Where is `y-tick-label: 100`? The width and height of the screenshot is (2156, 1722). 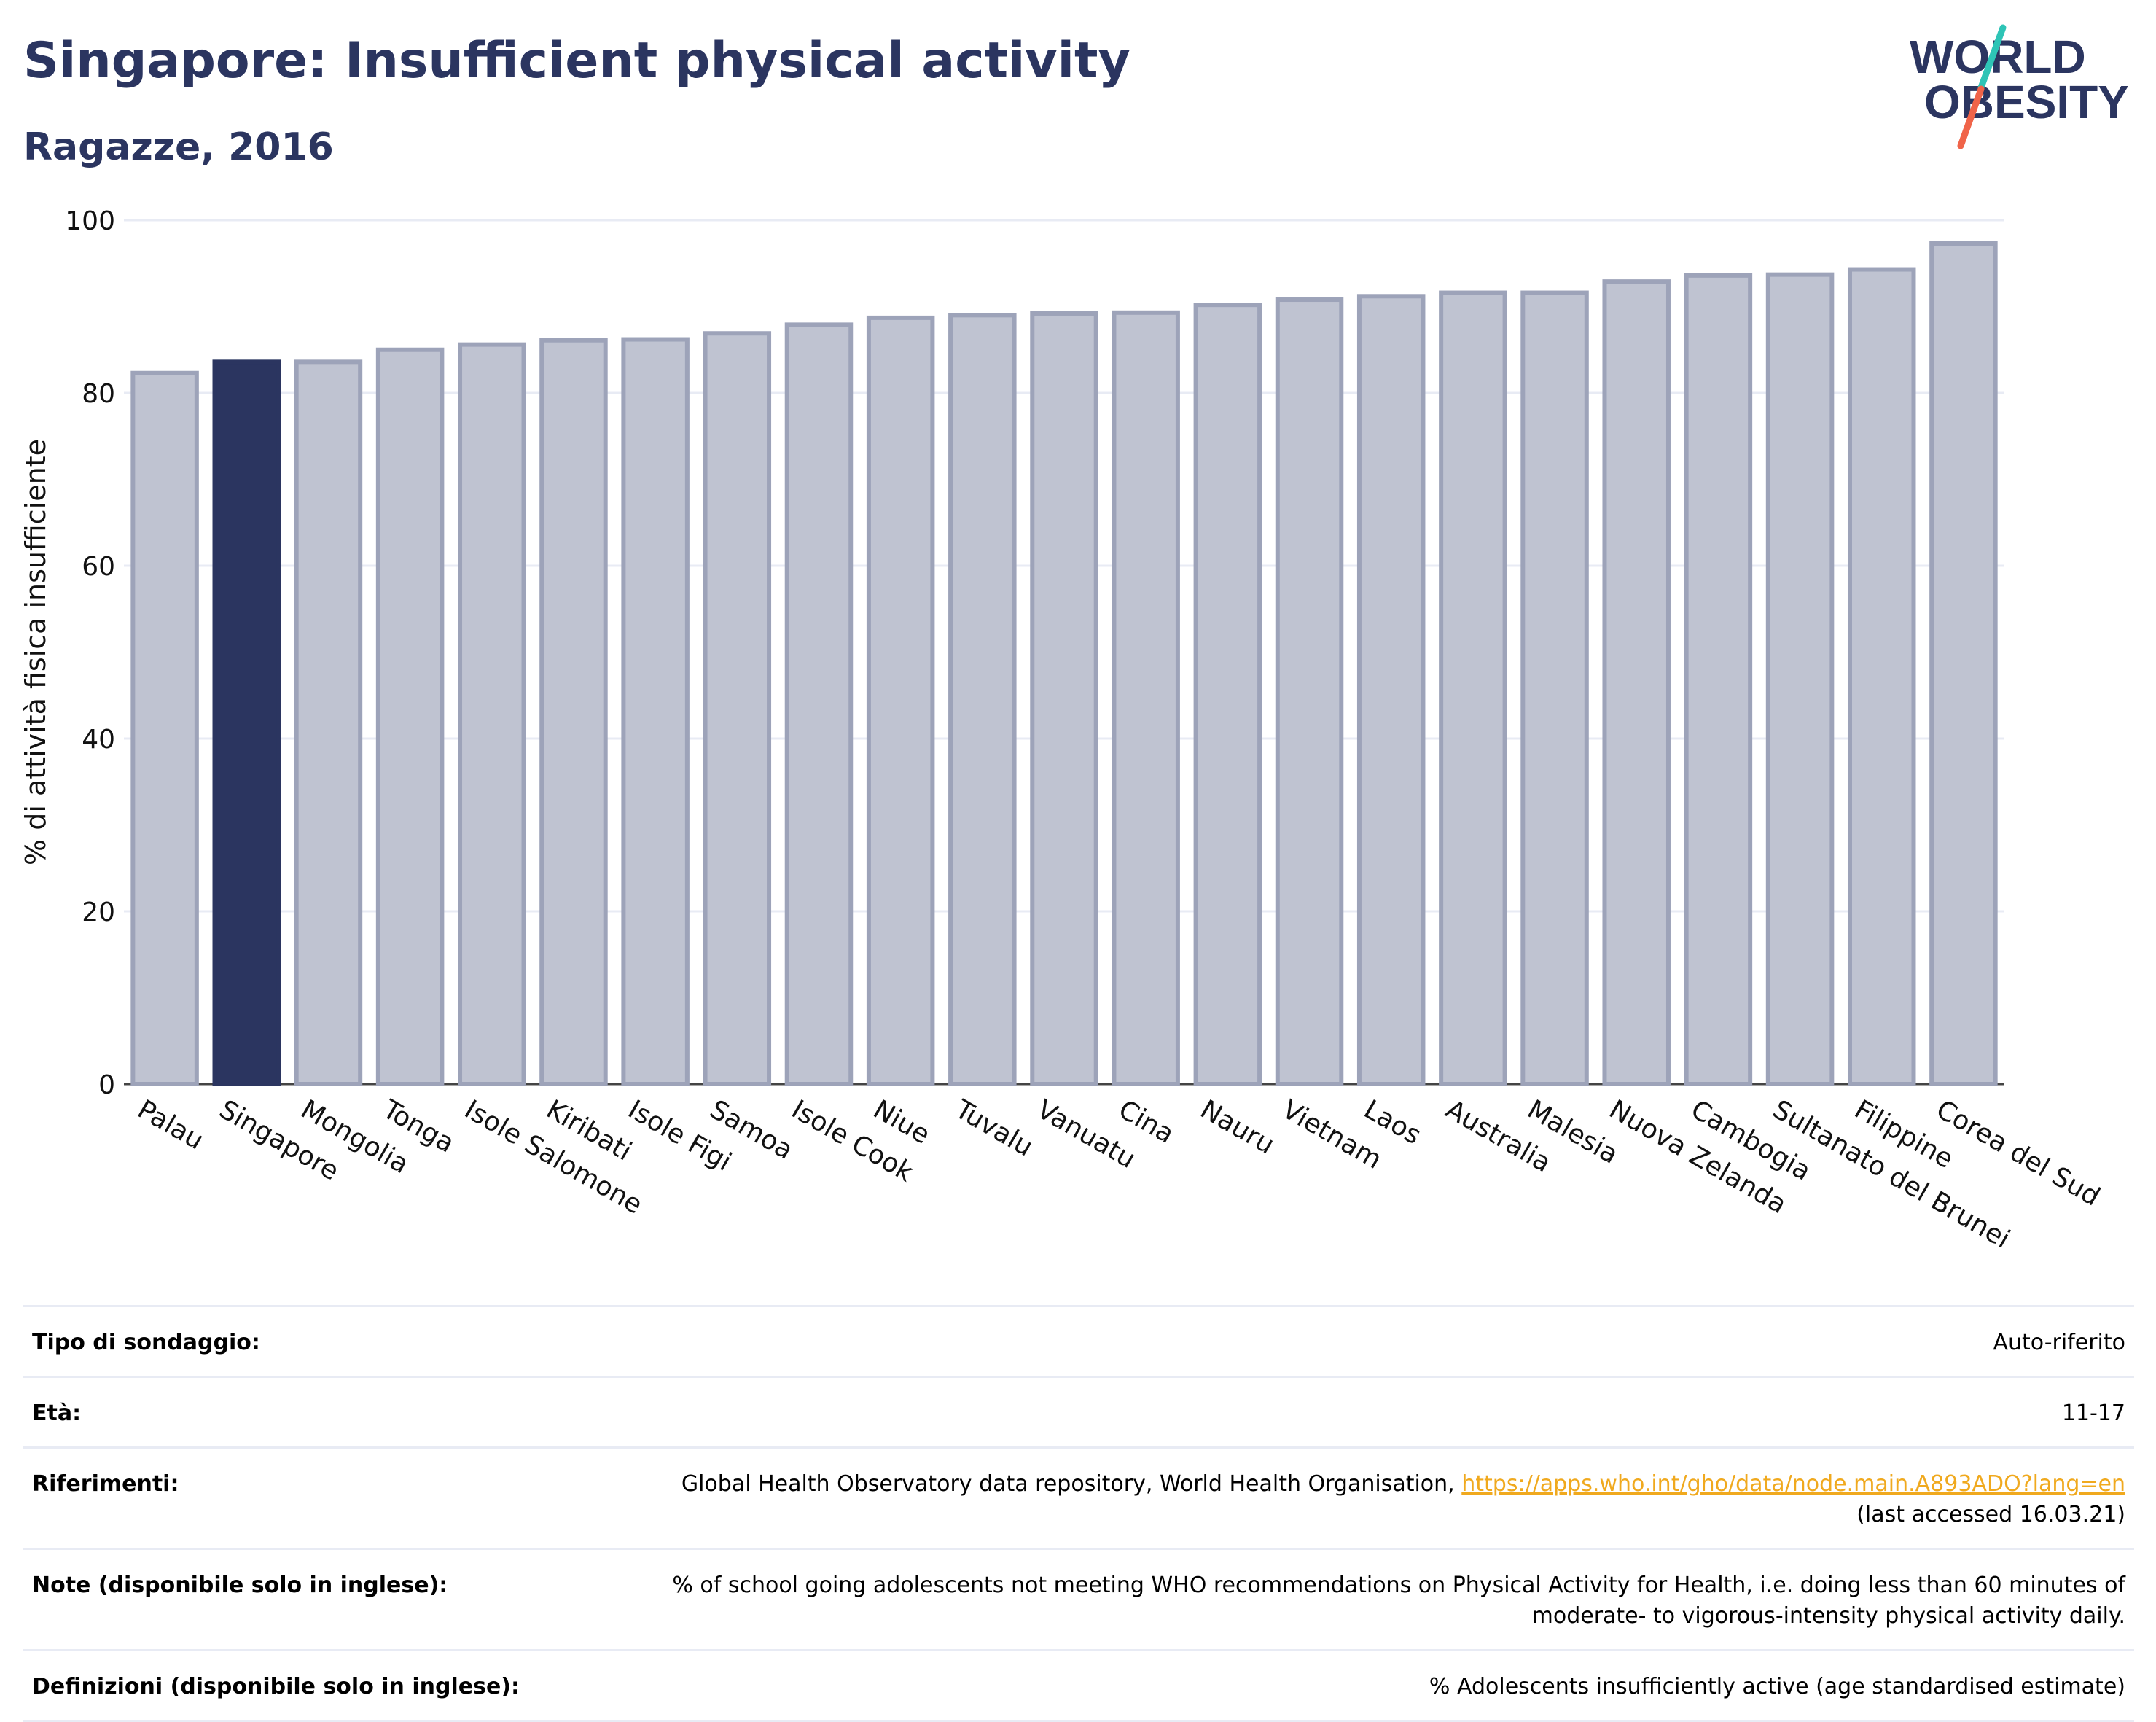 y-tick-label: 100 is located at coordinates (90, 221).